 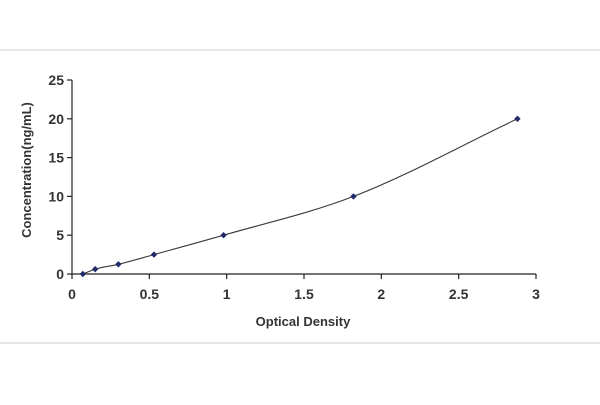 What do you see at coordinates (56, 196) in the screenshot?
I see `y-tick-label: 10` at bounding box center [56, 196].